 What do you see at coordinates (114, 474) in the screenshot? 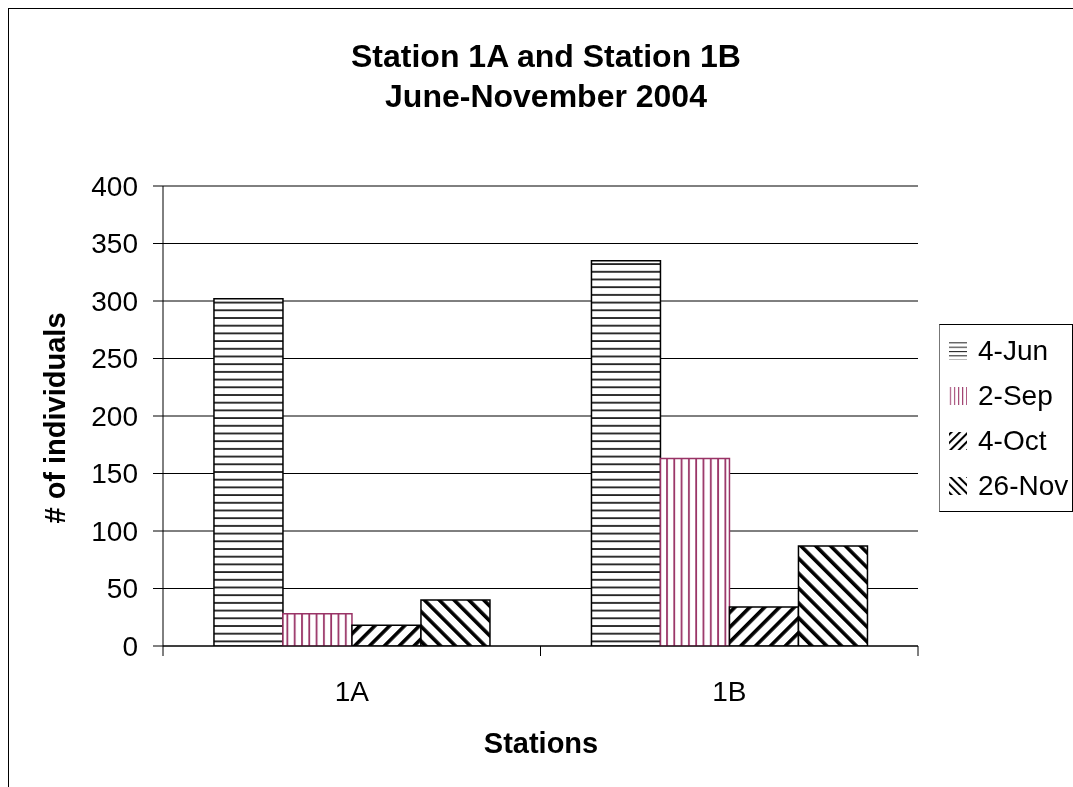
I see `y-tick-label: 150` at bounding box center [114, 474].